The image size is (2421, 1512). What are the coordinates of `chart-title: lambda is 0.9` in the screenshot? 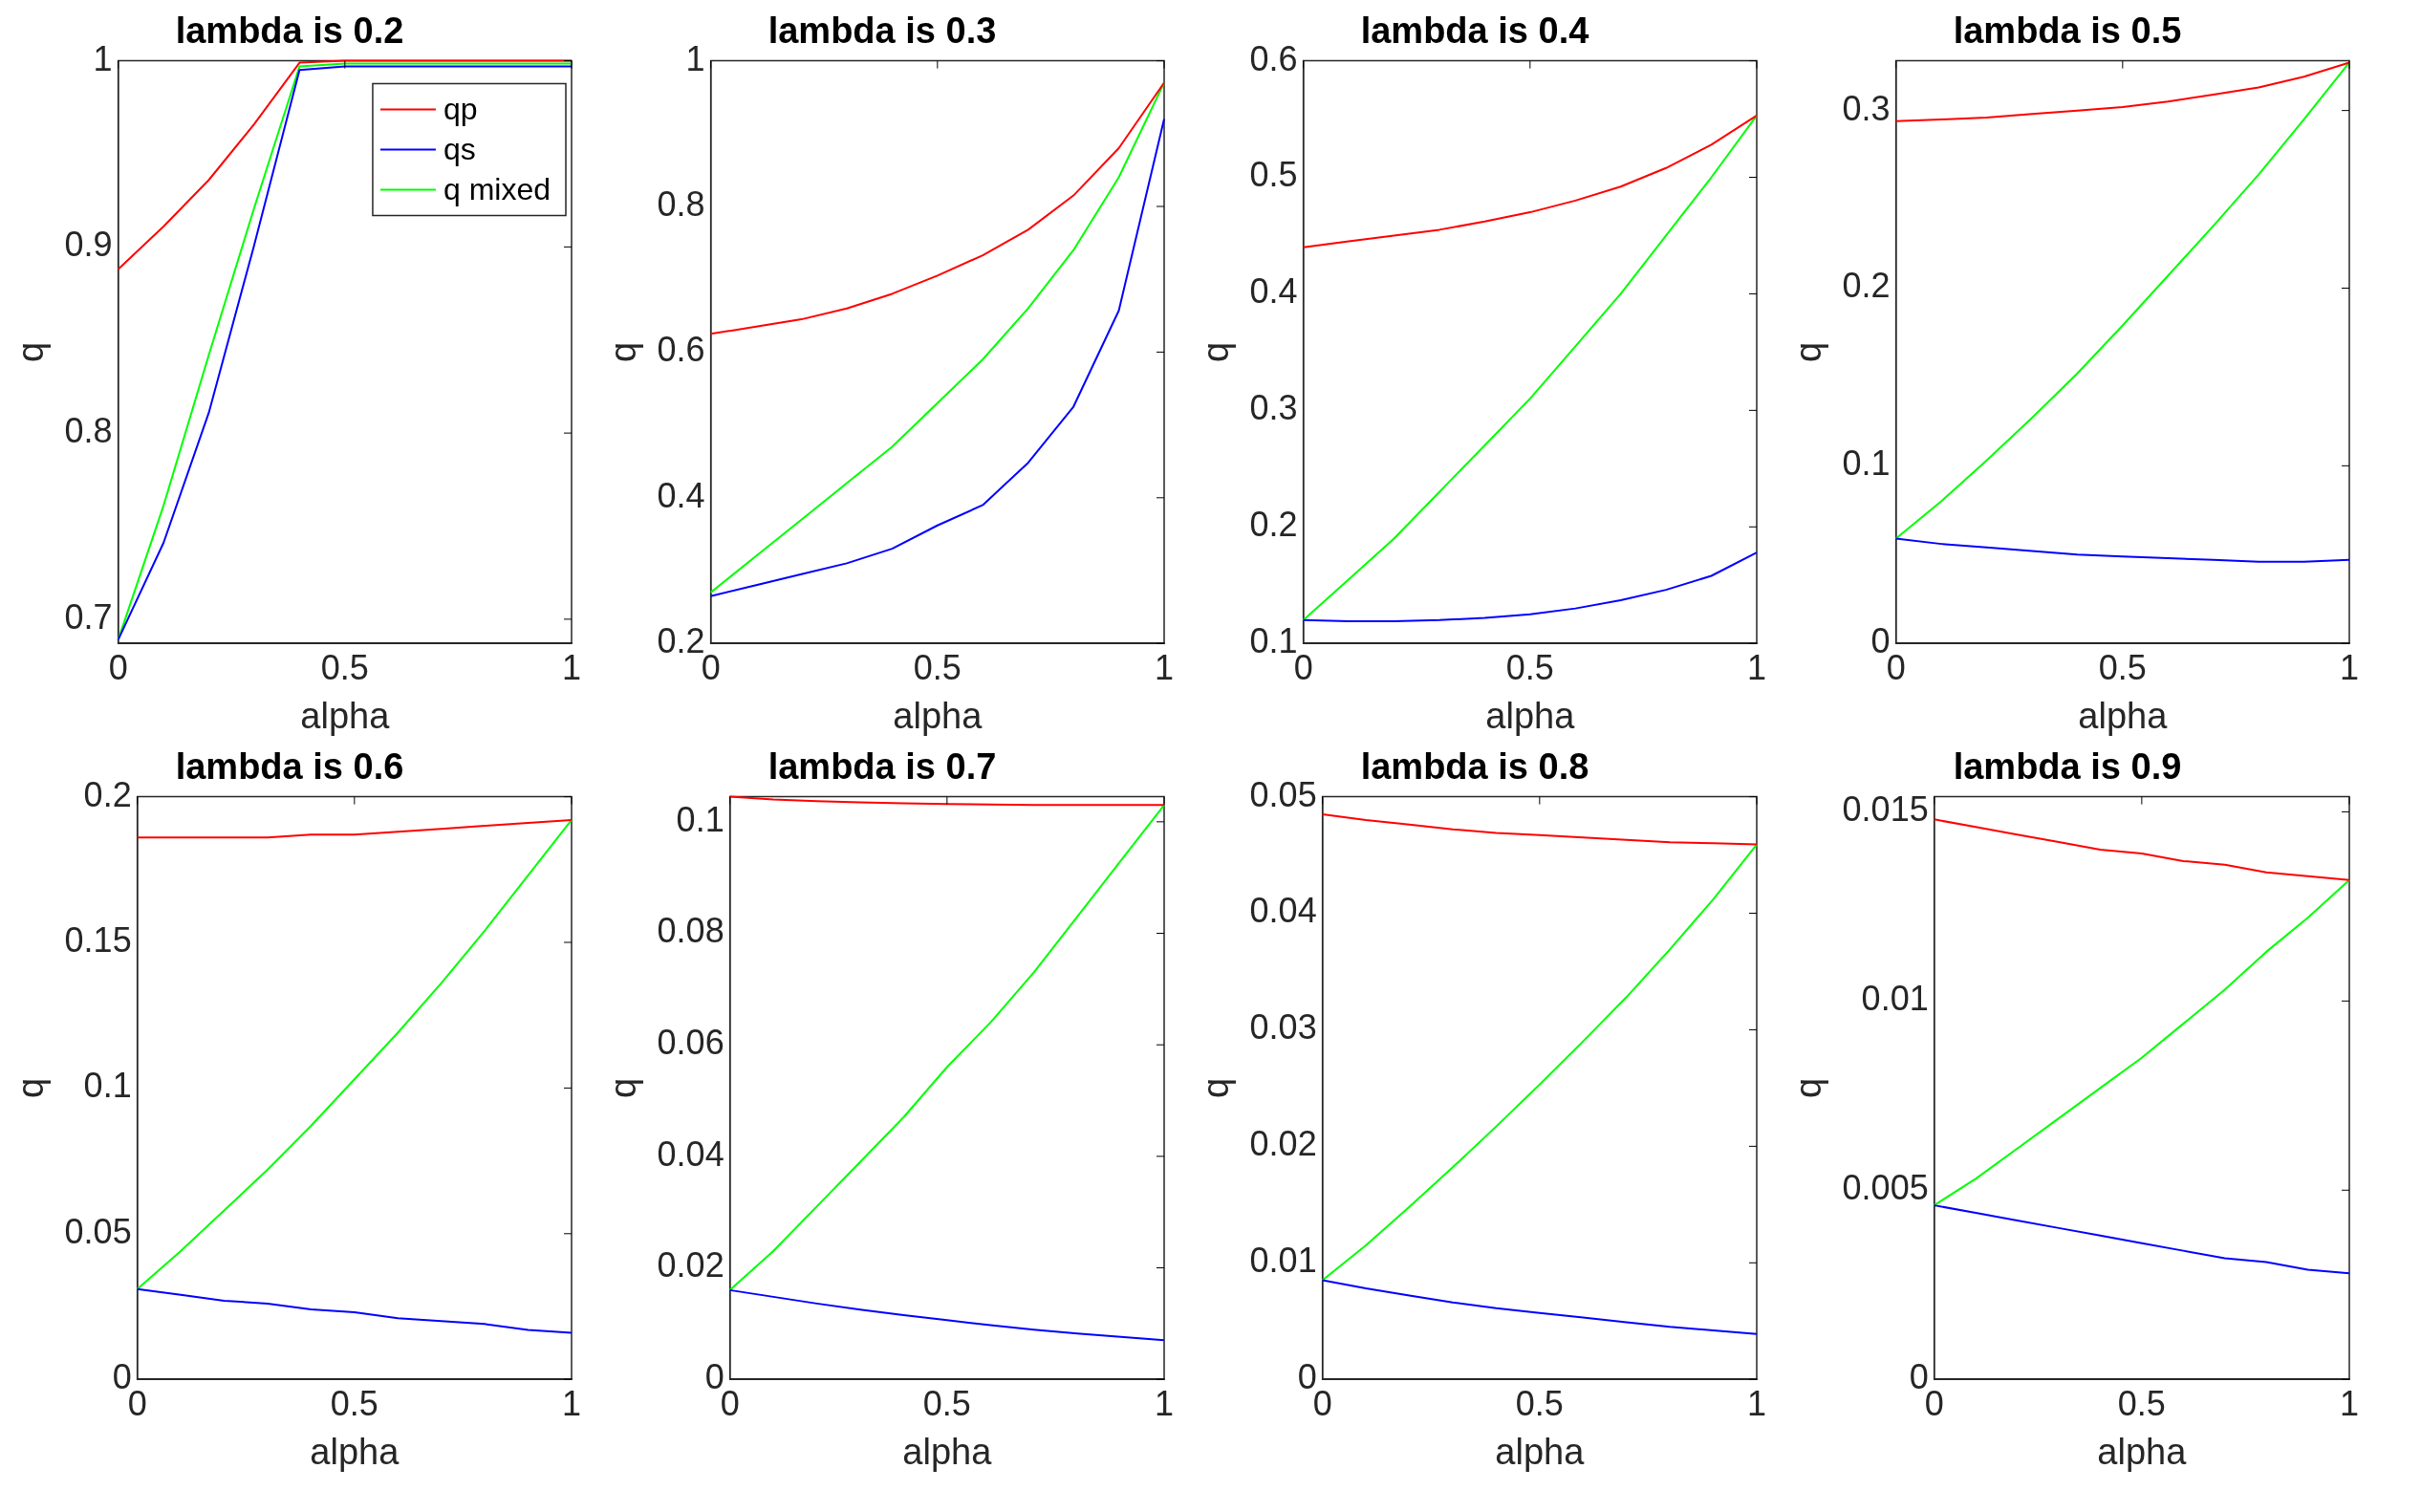 It's located at (2068, 767).